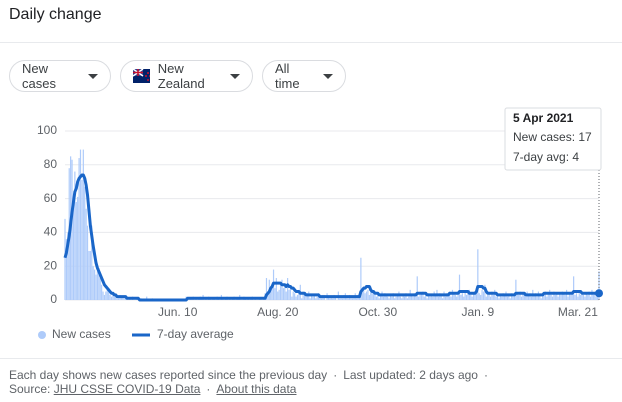 Image resolution: width=622 pixels, height=402 pixels. Describe the element at coordinates (51, 265) in the screenshot. I see `y-tick-label: 20` at that location.